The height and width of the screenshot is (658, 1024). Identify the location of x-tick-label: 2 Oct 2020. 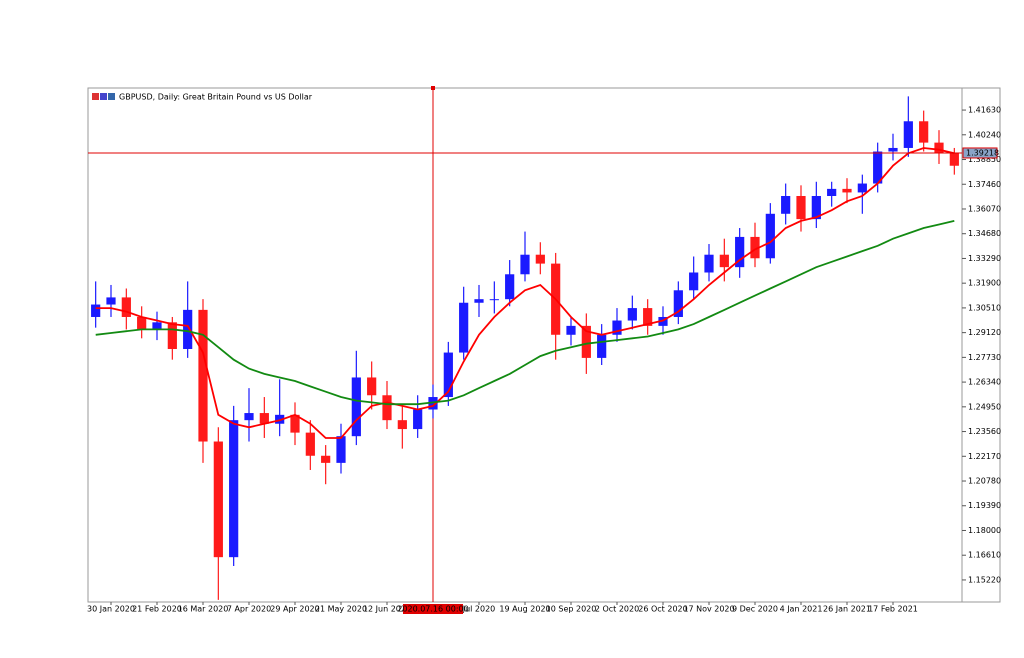
(617, 609).